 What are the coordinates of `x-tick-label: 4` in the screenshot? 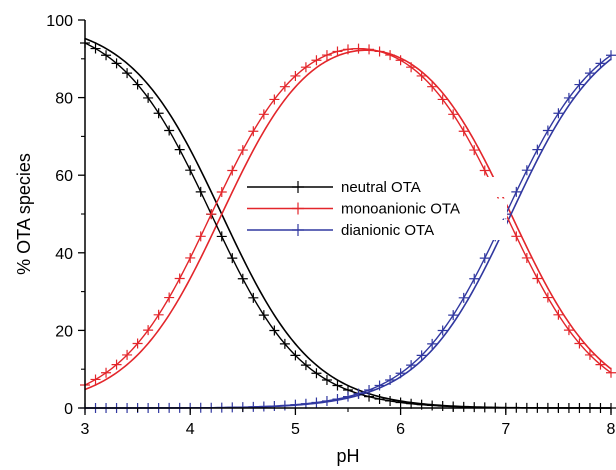 It's located at (190, 429).